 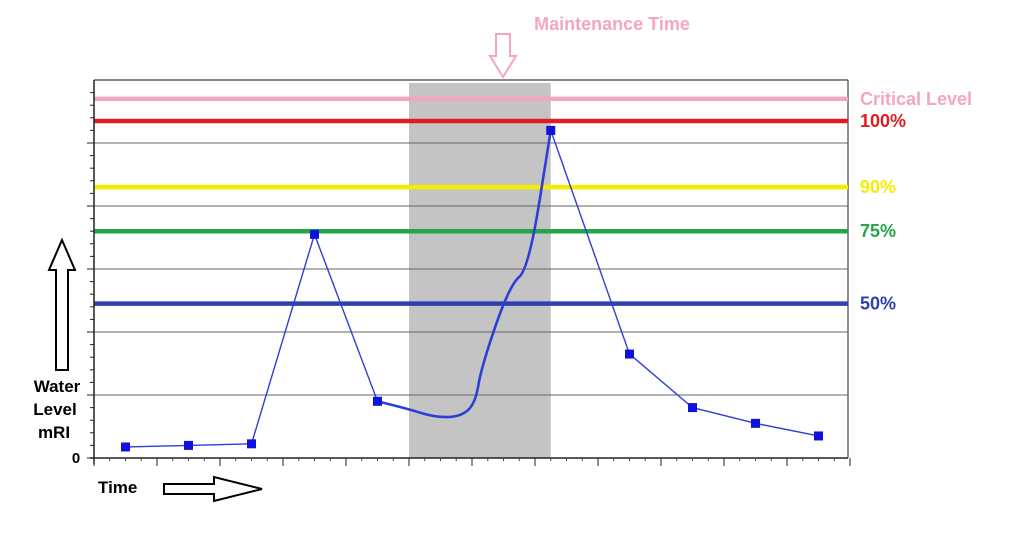 What do you see at coordinates (117, 487) in the screenshot?
I see `xlabel: Time` at bounding box center [117, 487].